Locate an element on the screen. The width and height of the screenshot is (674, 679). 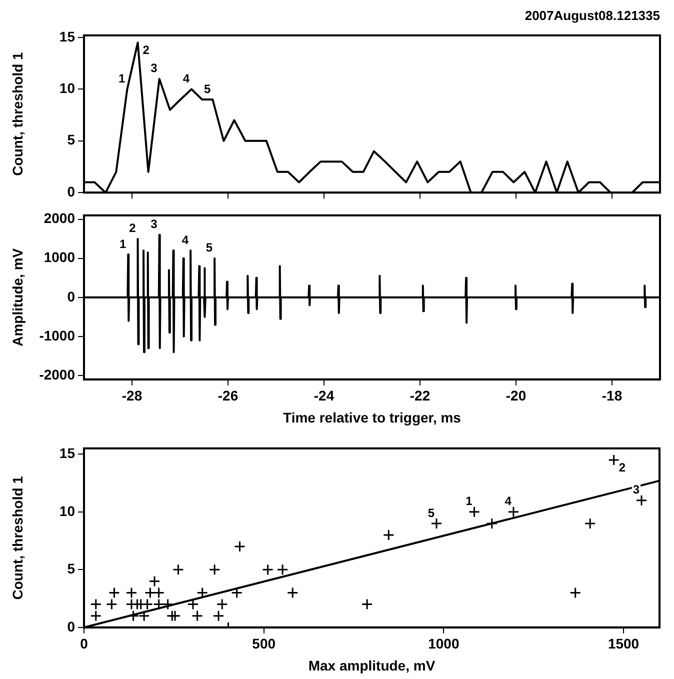
x-tick-label: -26 is located at coordinates (228, 396).